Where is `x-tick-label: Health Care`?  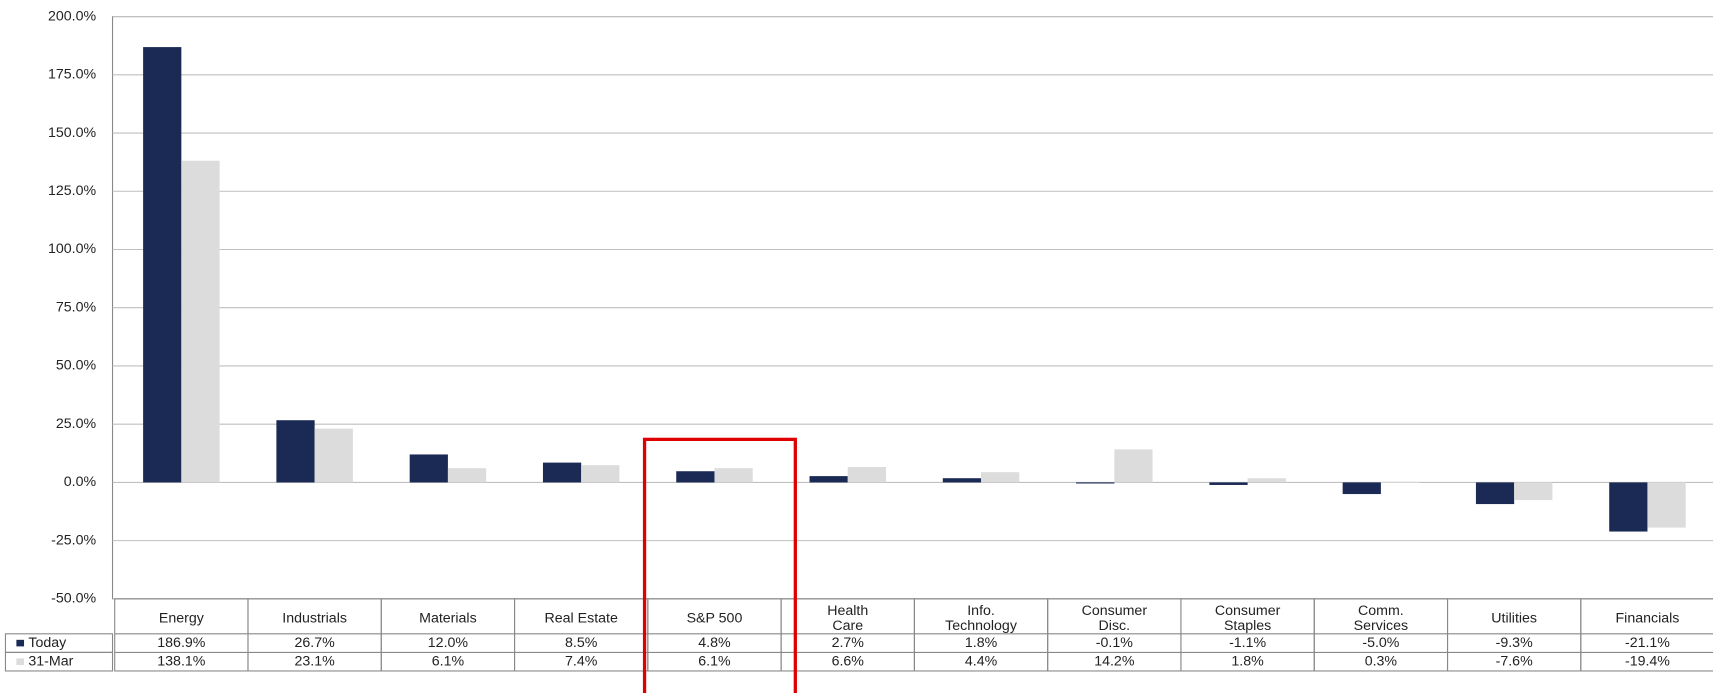 x-tick-label: Health Care is located at coordinates (847, 618).